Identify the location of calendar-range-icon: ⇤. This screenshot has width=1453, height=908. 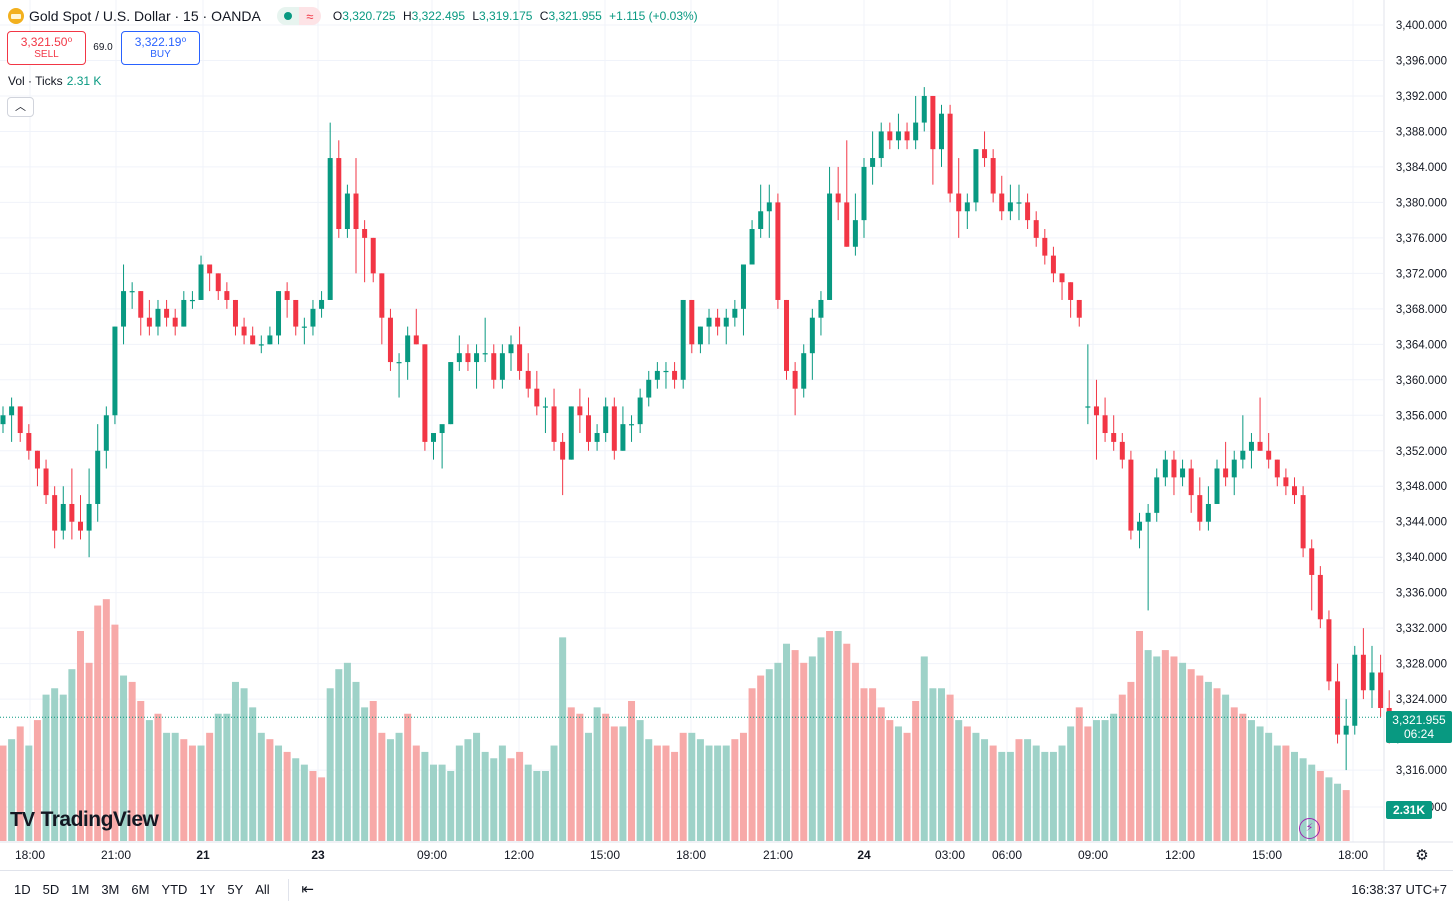
(307, 889).